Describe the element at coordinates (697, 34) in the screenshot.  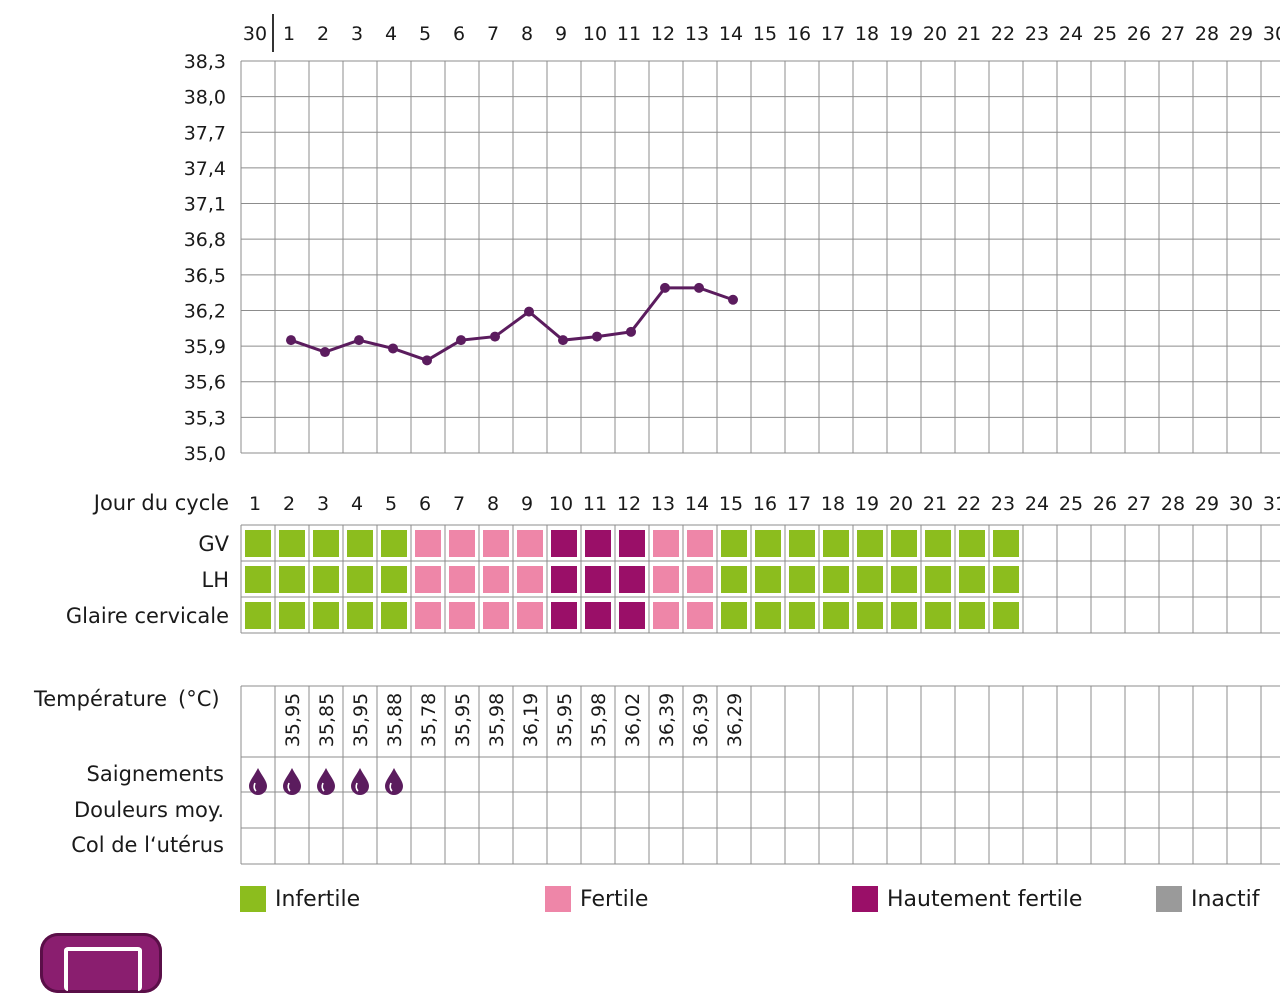
I see `x-tick-label: 13` at that location.